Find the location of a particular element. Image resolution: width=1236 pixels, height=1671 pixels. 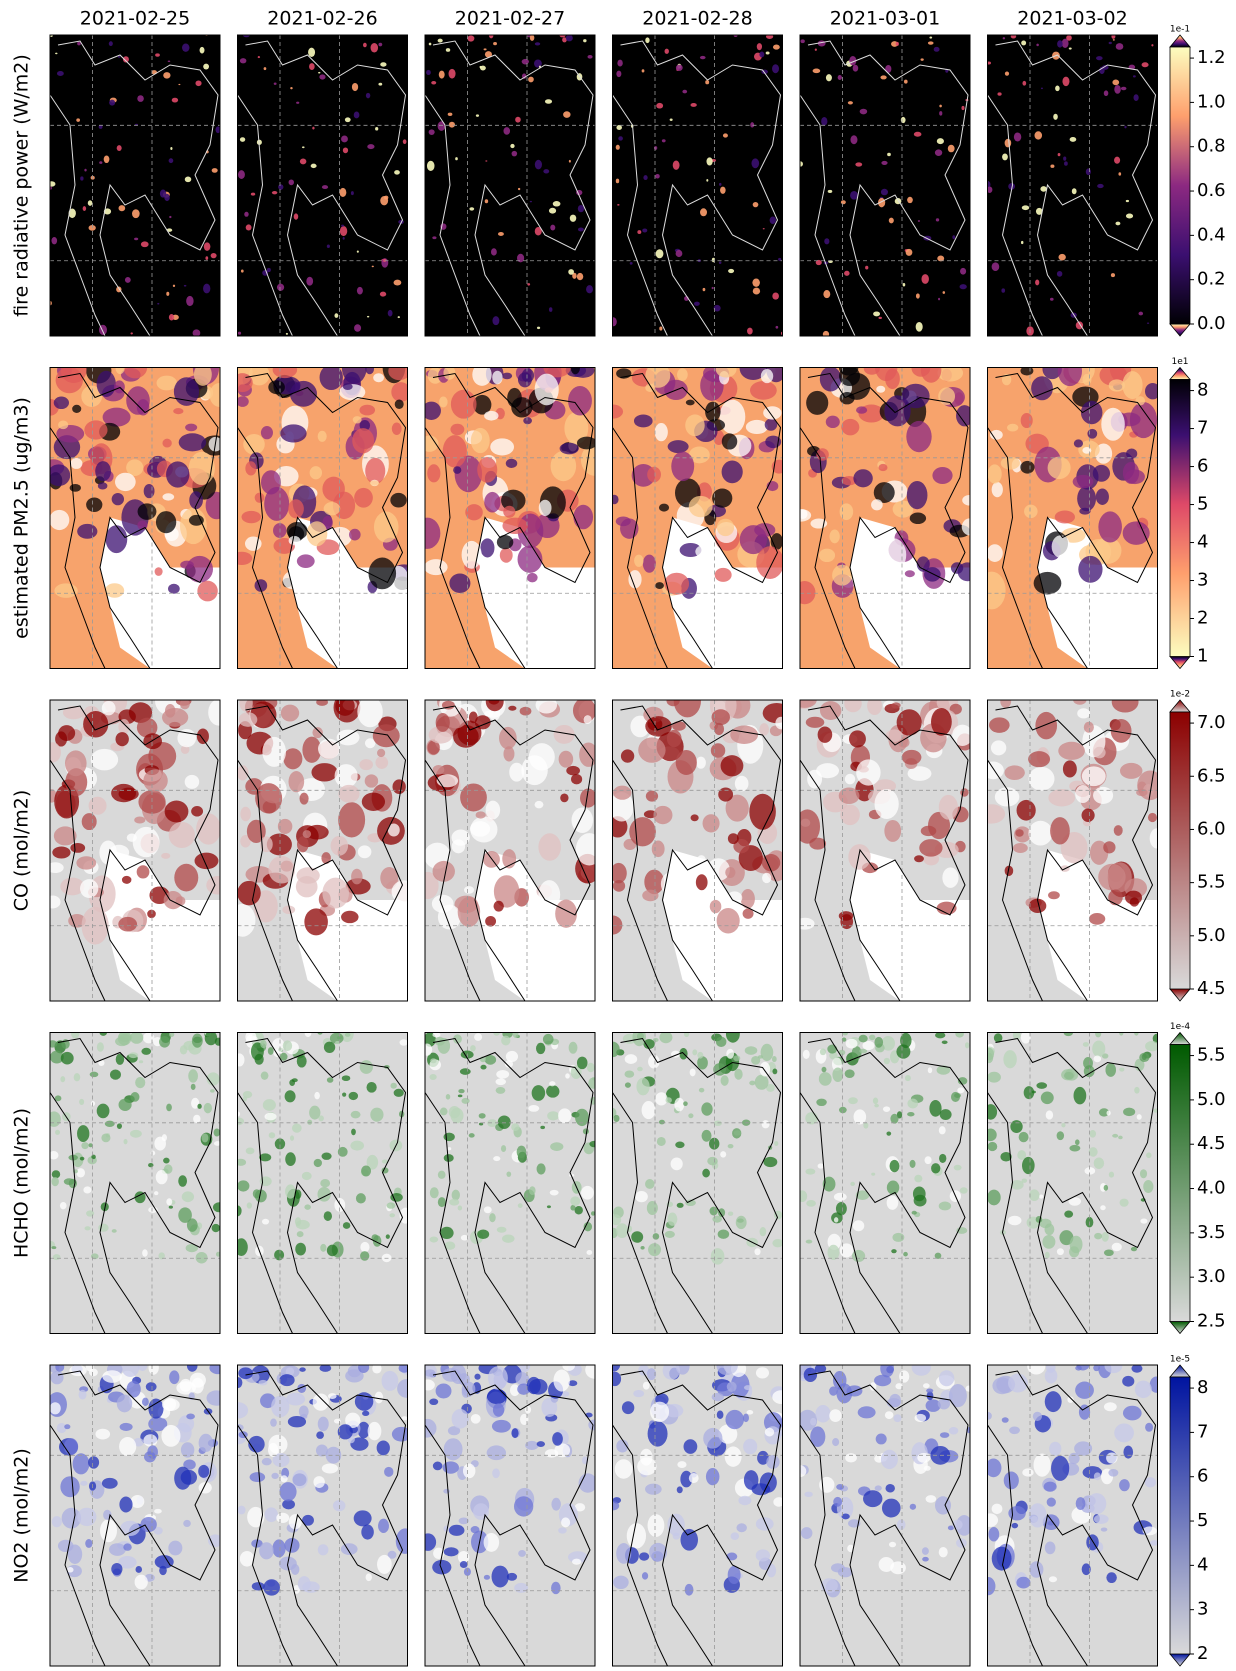

colorbar-tick-label: 6 is located at coordinates (1202, 1476).